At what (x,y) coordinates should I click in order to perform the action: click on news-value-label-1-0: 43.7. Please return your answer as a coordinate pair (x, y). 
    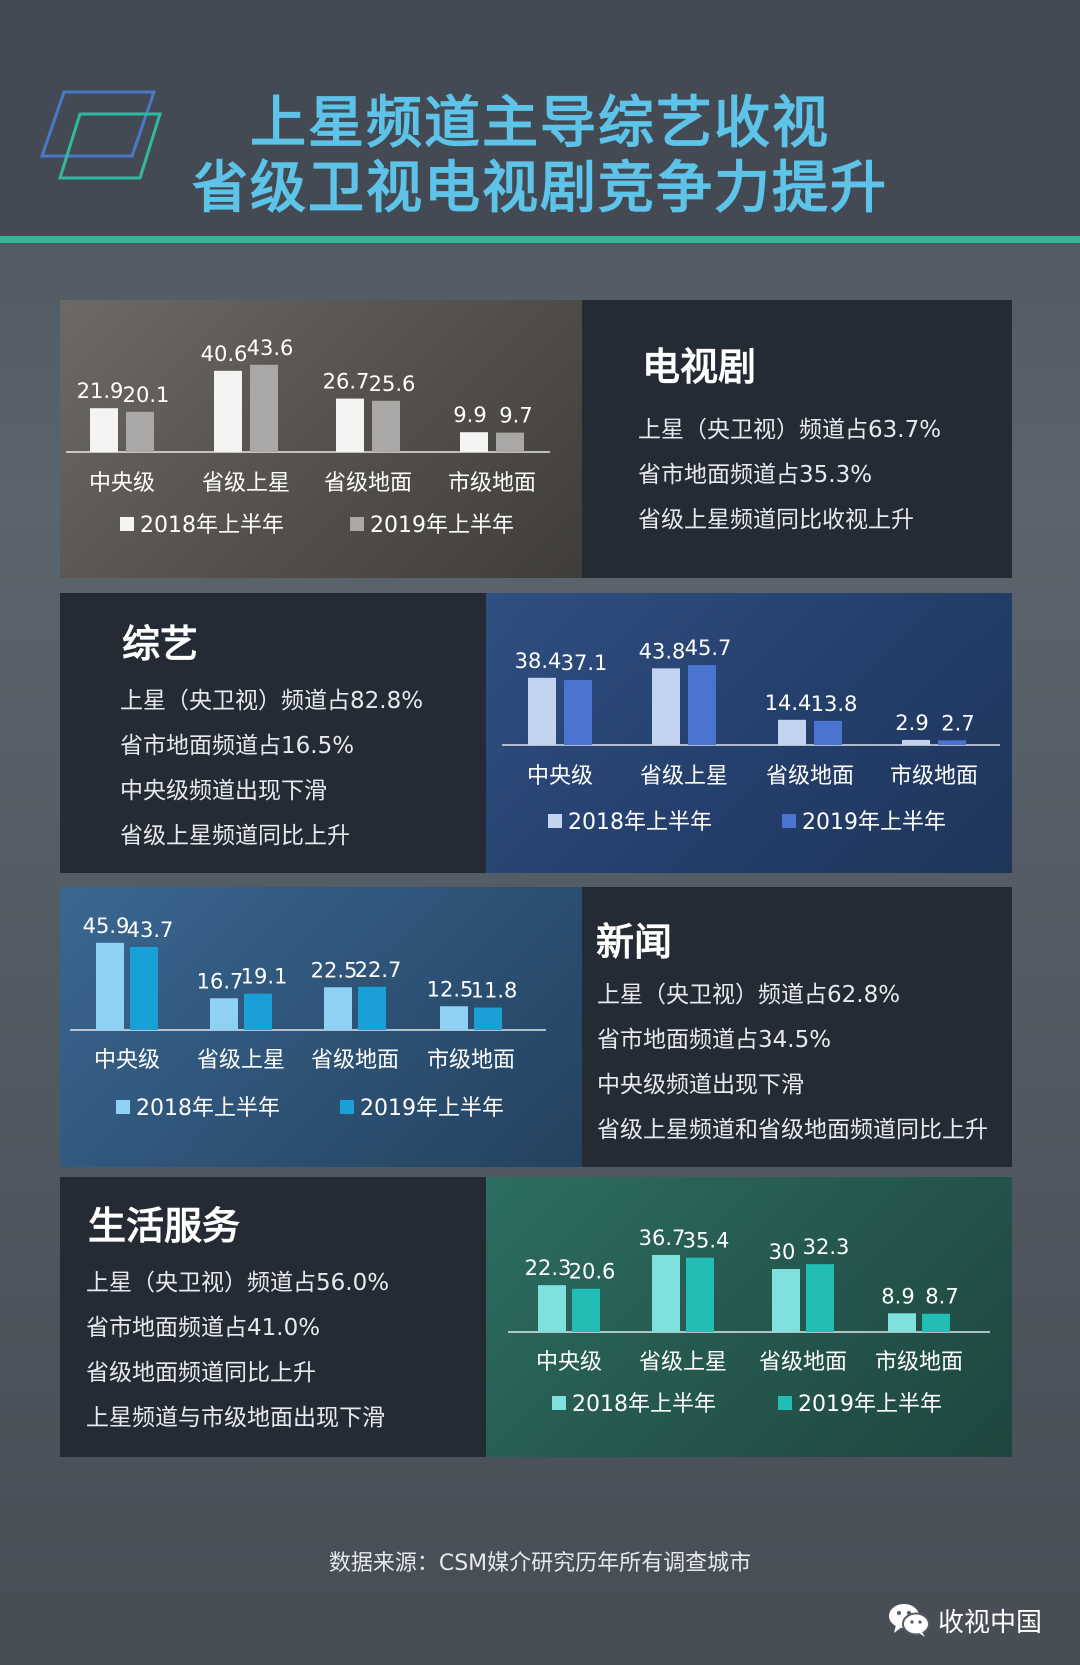
    Looking at the image, I should click on (150, 930).